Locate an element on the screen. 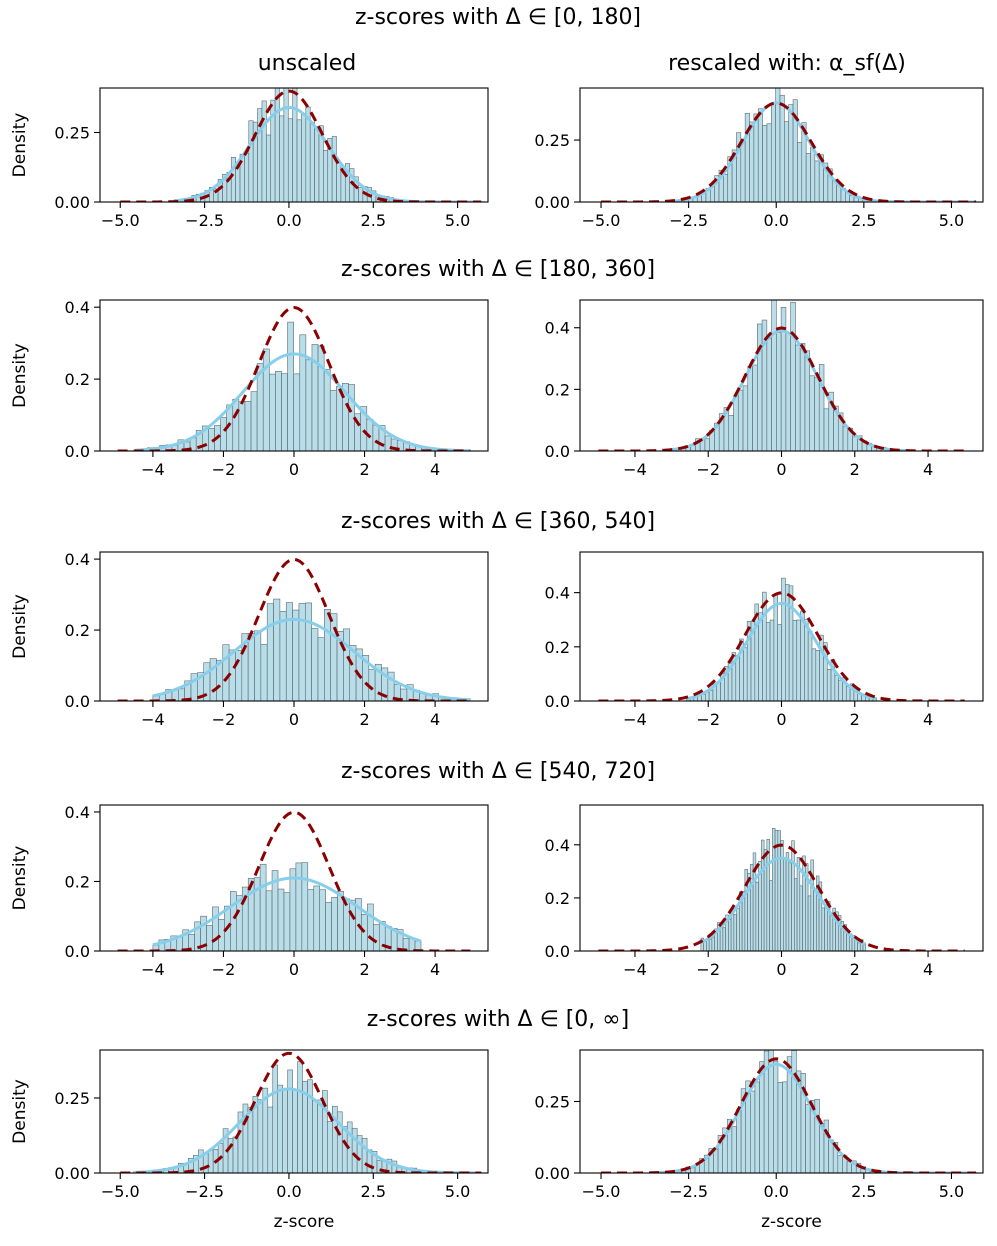 The width and height of the screenshot is (997, 1246). panel-r4-c0: −5.0 −2.5 0.0 2.5 5.0 0.00 0.25 Density z-score is located at coordinates (249, 1140).